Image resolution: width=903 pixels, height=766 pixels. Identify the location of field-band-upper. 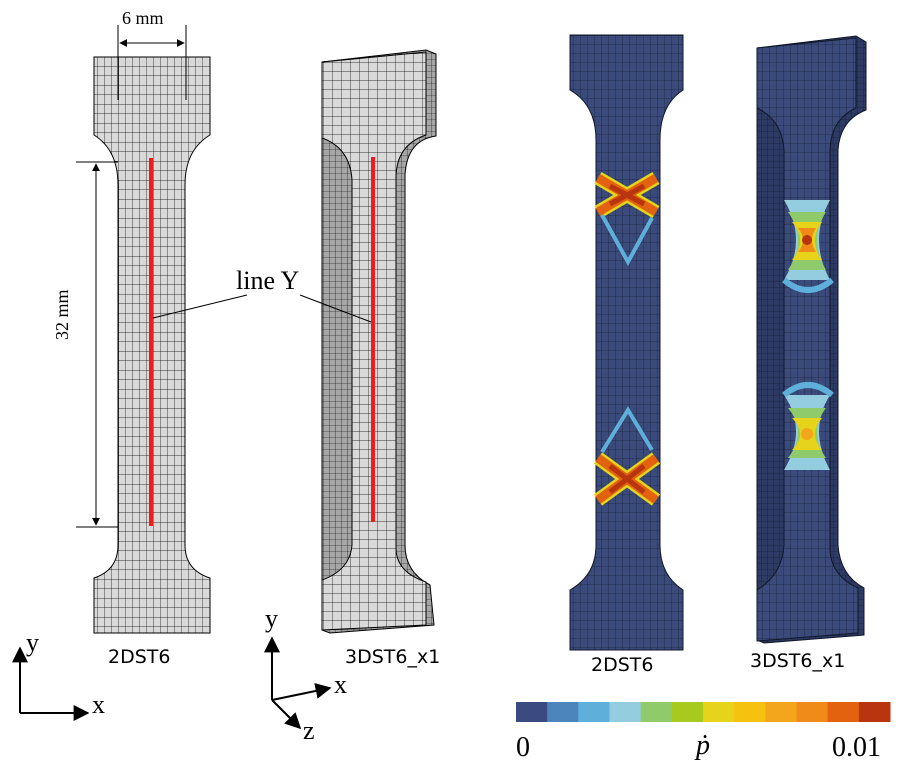
(808, 246).